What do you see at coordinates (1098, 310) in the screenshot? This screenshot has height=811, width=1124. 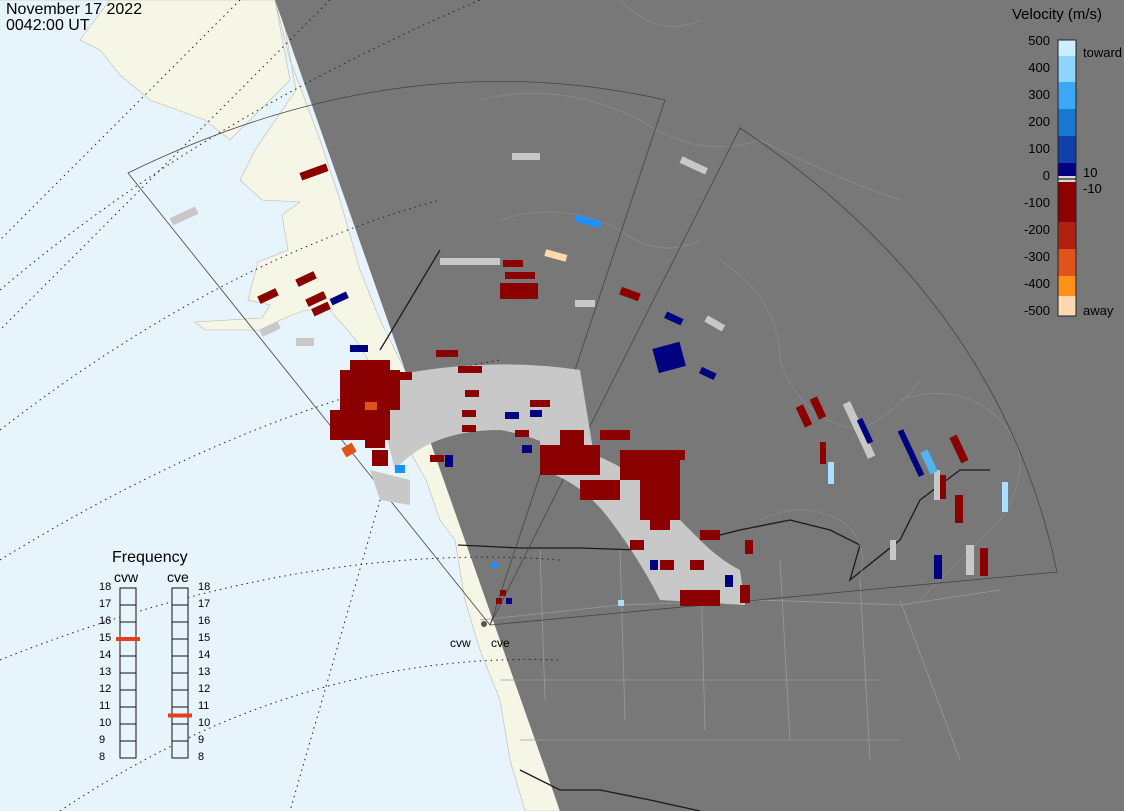 I see `away-label: away` at bounding box center [1098, 310].